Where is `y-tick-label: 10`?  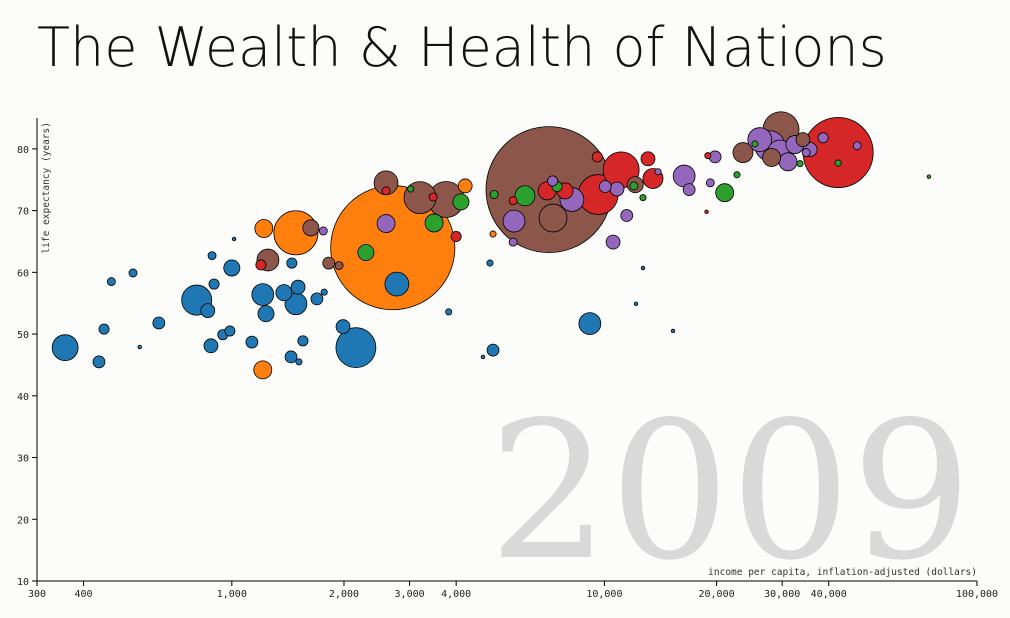
y-tick-label: 10 is located at coordinates (23, 582).